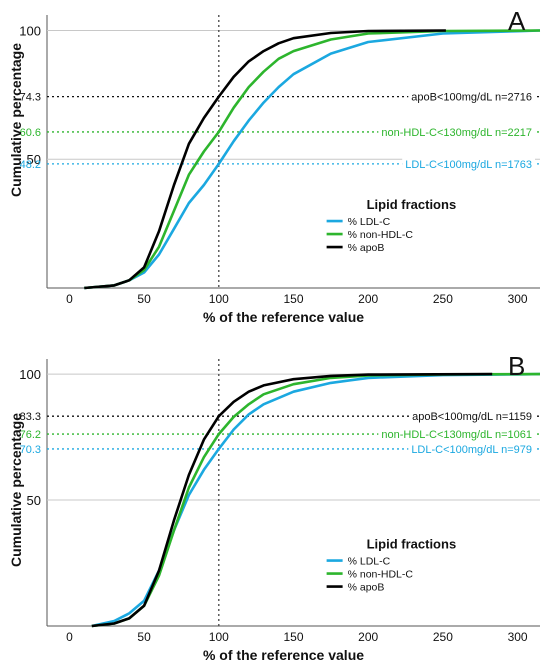 This screenshot has width=550, height=666. I want to click on reference-value-label: 70.3, so click(30, 450).